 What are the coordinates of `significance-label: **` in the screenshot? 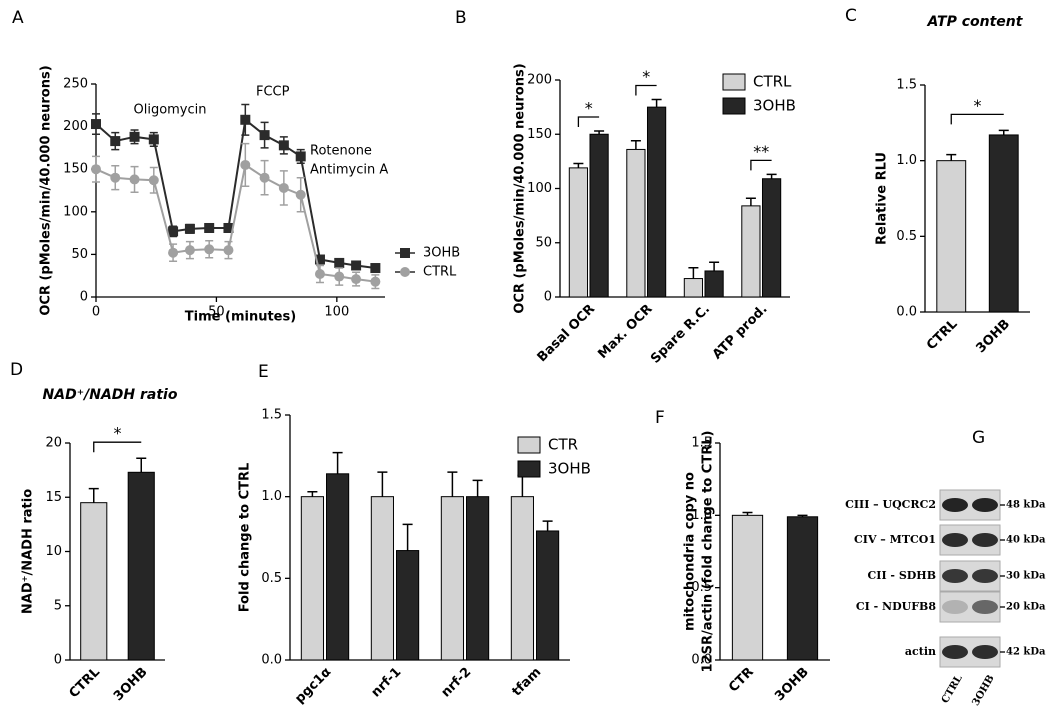 It's located at (761, 151).